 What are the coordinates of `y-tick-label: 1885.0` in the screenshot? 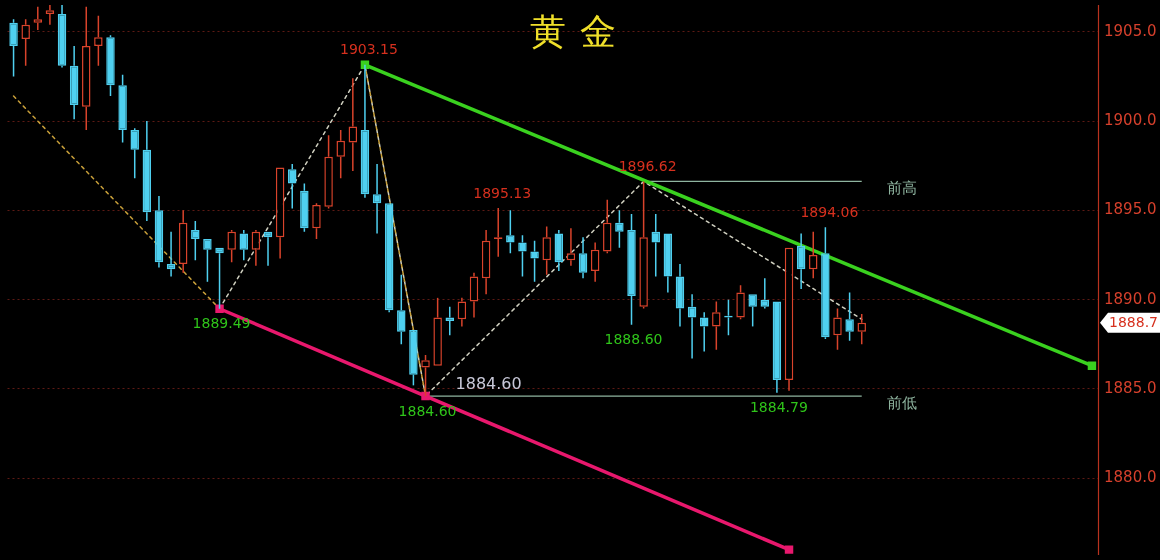 It's located at (1130, 387).